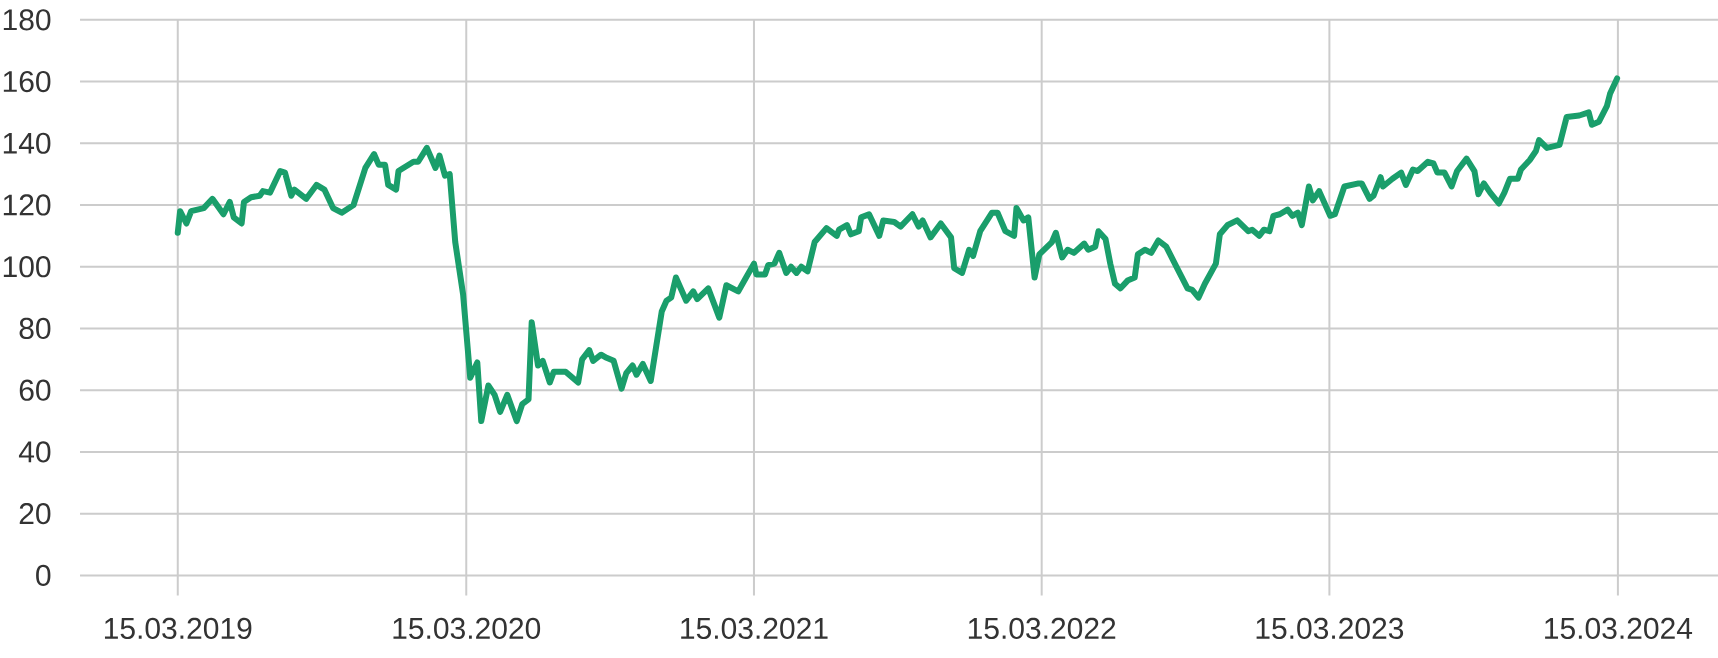 The image size is (1718, 658). What do you see at coordinates (27, 20) in the screenshot?
I see `y-tick-label: 180` at bounding box center [27, 20].